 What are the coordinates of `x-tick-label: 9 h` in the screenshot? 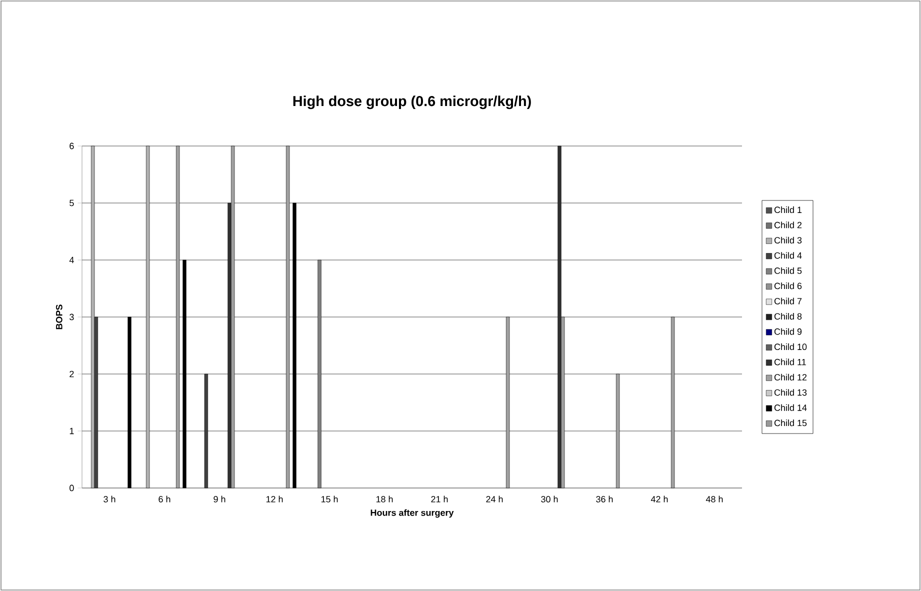 It's located at (220, 499).